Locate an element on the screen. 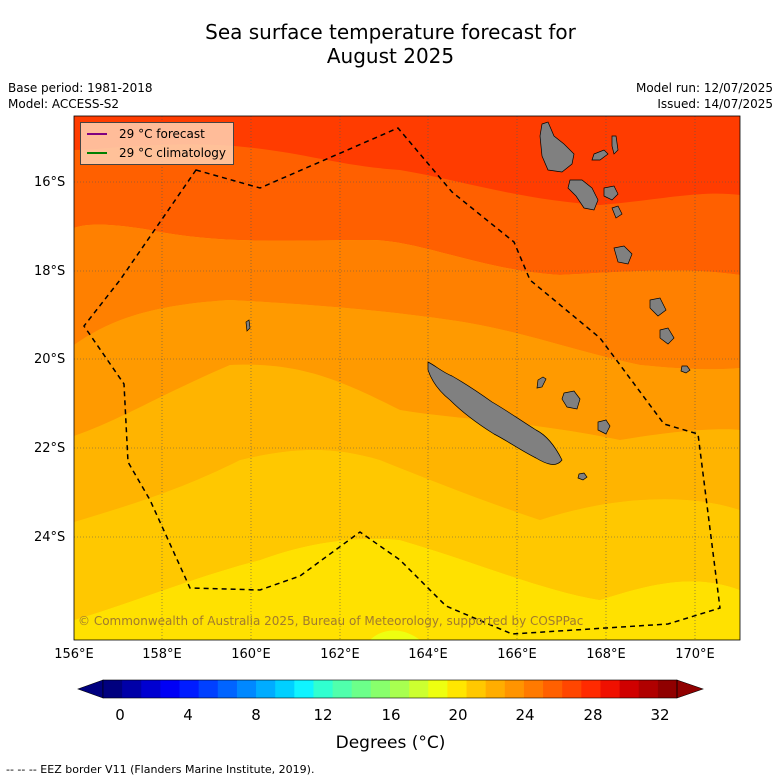 This screenshot has width=781, height=781. legend-label: 29 °C climatology is located at coordinates (173, 153).